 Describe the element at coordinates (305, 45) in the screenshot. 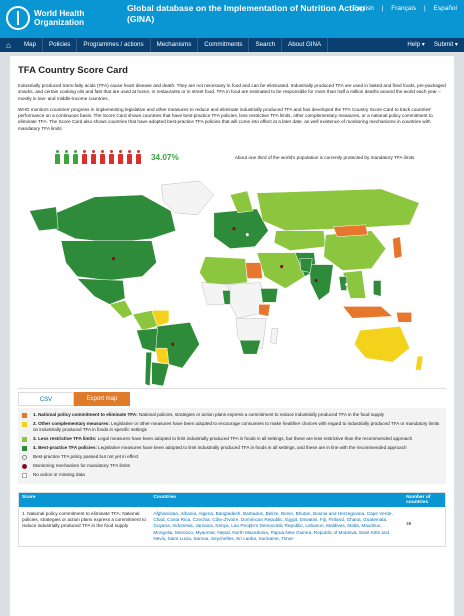

I see `nav-about: About GINA` at that location.